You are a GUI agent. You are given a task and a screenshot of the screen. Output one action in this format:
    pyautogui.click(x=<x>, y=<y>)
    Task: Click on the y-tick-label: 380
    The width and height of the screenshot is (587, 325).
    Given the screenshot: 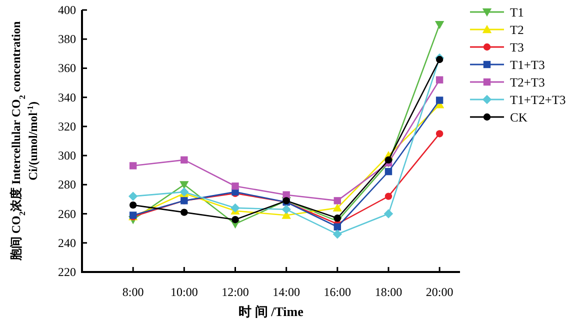 What is the action you would take?
    pyautogui.click(x=67, y=39)
    